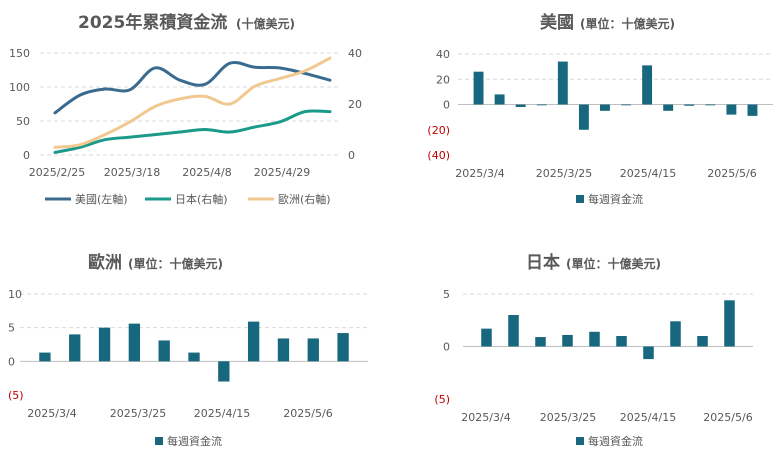  I want to click on x-tick-label: 2025/4/8, so click(206, 172).